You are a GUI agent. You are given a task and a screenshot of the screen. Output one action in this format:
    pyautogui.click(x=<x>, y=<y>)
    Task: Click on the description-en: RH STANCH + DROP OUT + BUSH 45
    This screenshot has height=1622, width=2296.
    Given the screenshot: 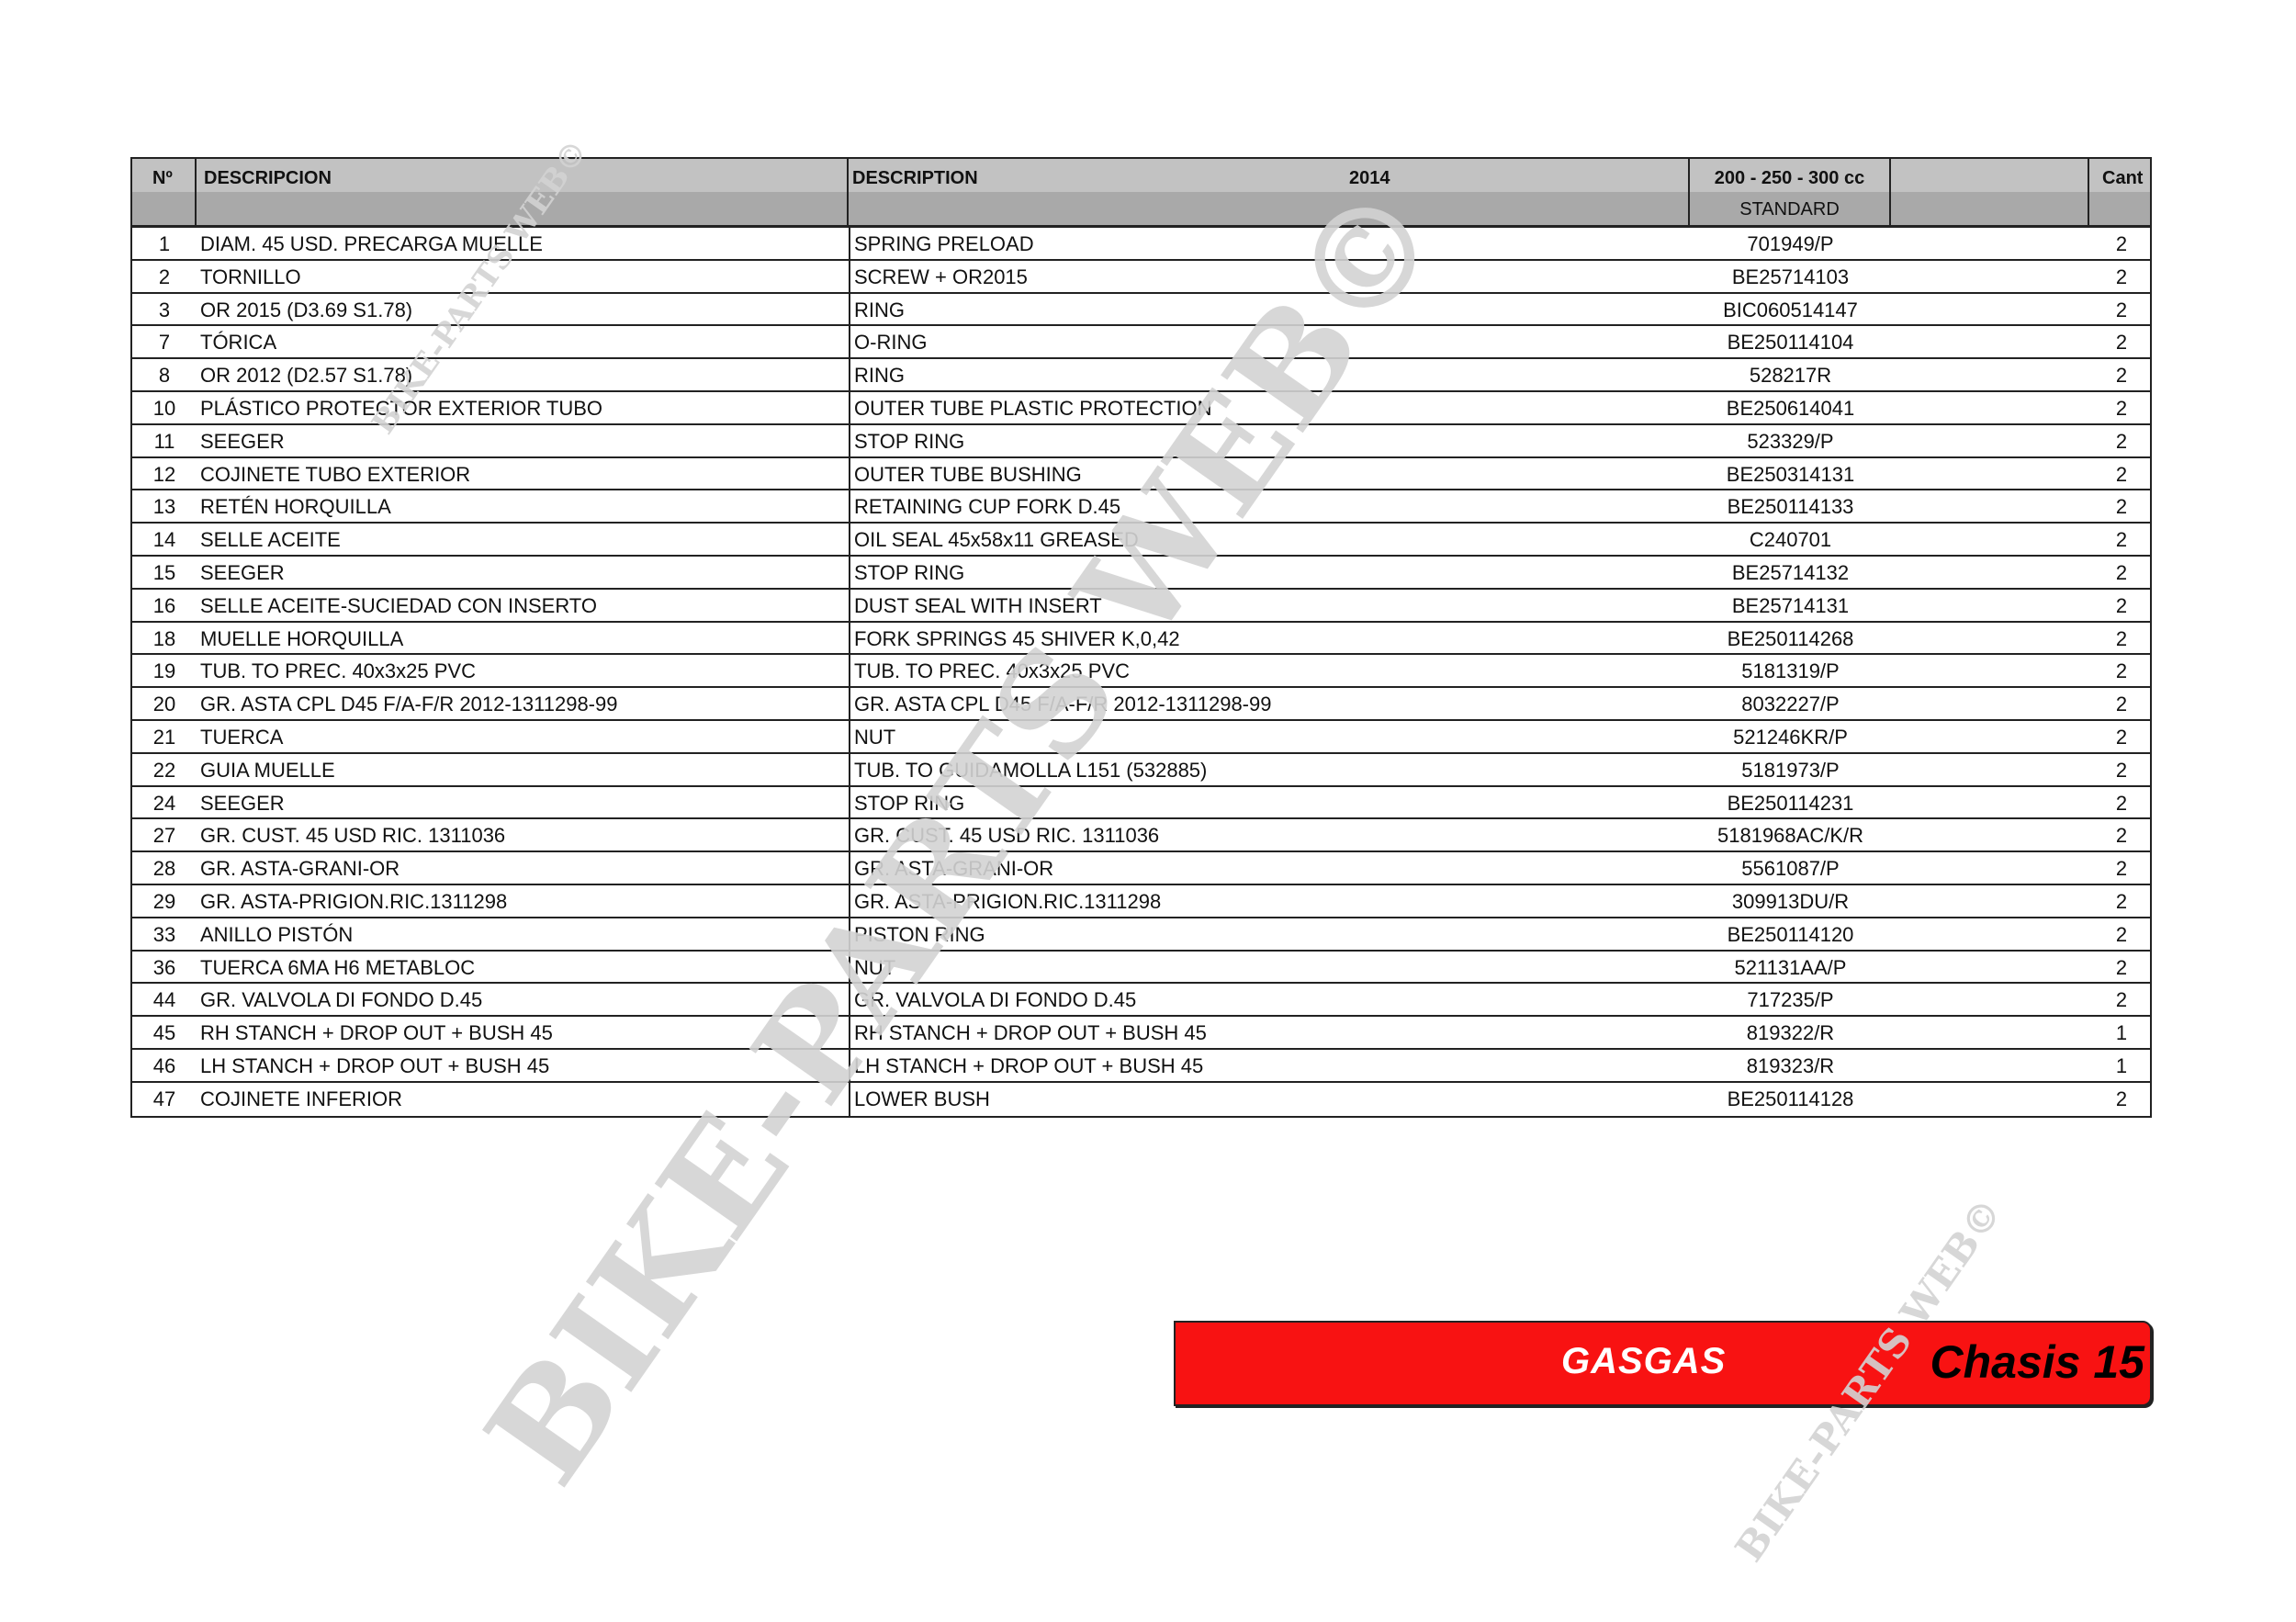 What is the action you would take?
    pyautogui.click(x=1028, y=1034)
    